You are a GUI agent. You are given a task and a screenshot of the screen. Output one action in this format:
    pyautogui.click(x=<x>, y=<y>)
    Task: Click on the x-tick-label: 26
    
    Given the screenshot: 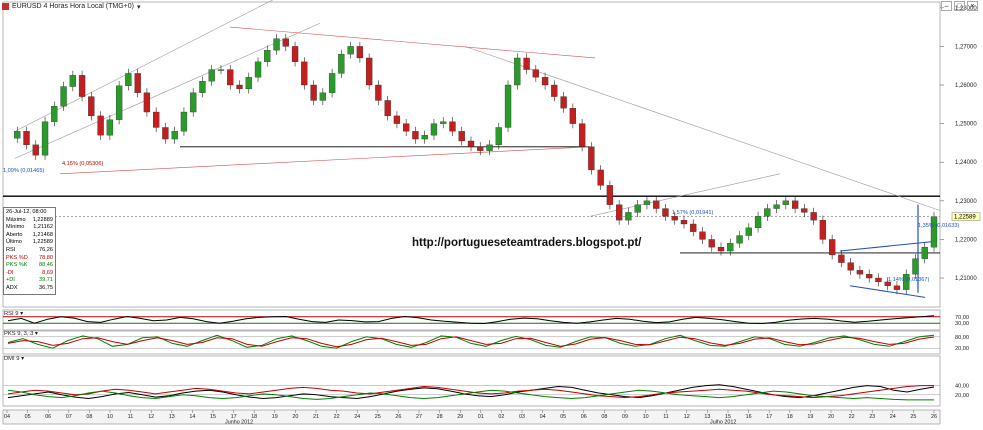 What is the action you would take?
    pyautogui.click(x=934, y=417)
    